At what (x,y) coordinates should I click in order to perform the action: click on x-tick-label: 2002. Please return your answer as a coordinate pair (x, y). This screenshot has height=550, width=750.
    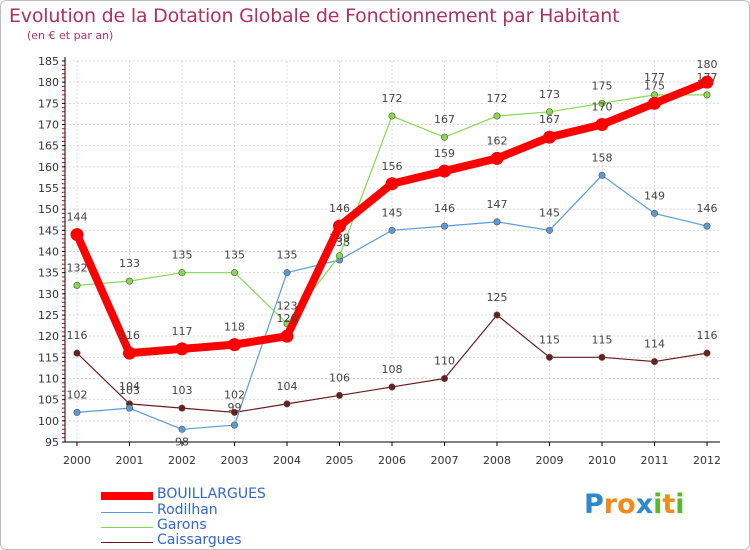
    Looking at the image, I should click on (182, 460).